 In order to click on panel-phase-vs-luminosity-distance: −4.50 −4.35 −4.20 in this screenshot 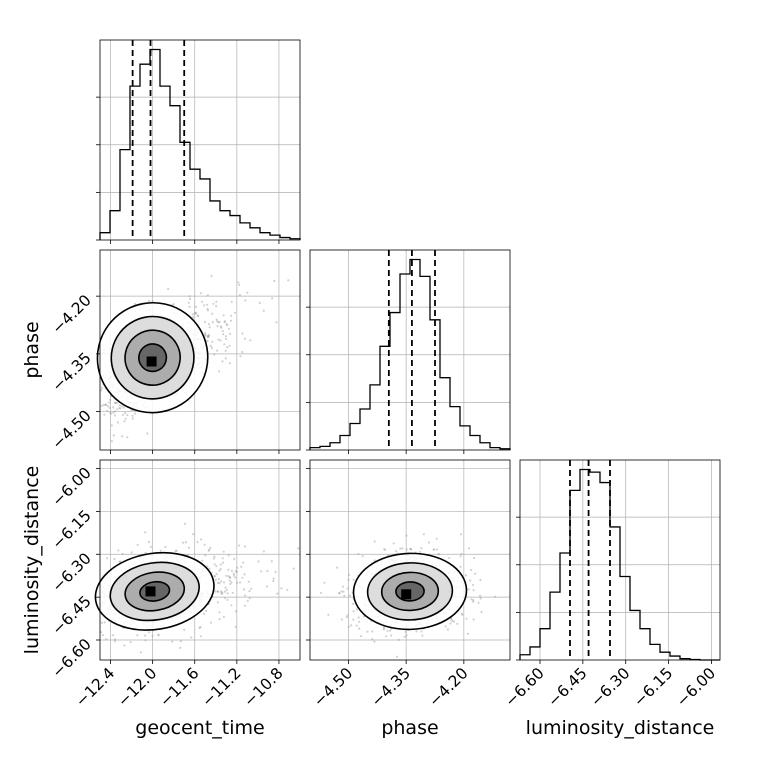, I will do `click(408, 584)`.